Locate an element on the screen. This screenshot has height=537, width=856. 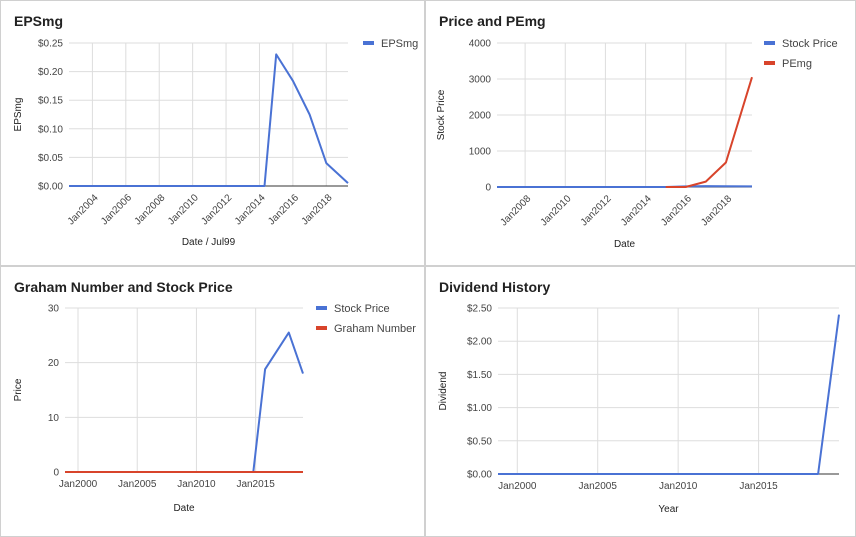
y-tick-label: $0.20 is located at coordinates (50, 72).